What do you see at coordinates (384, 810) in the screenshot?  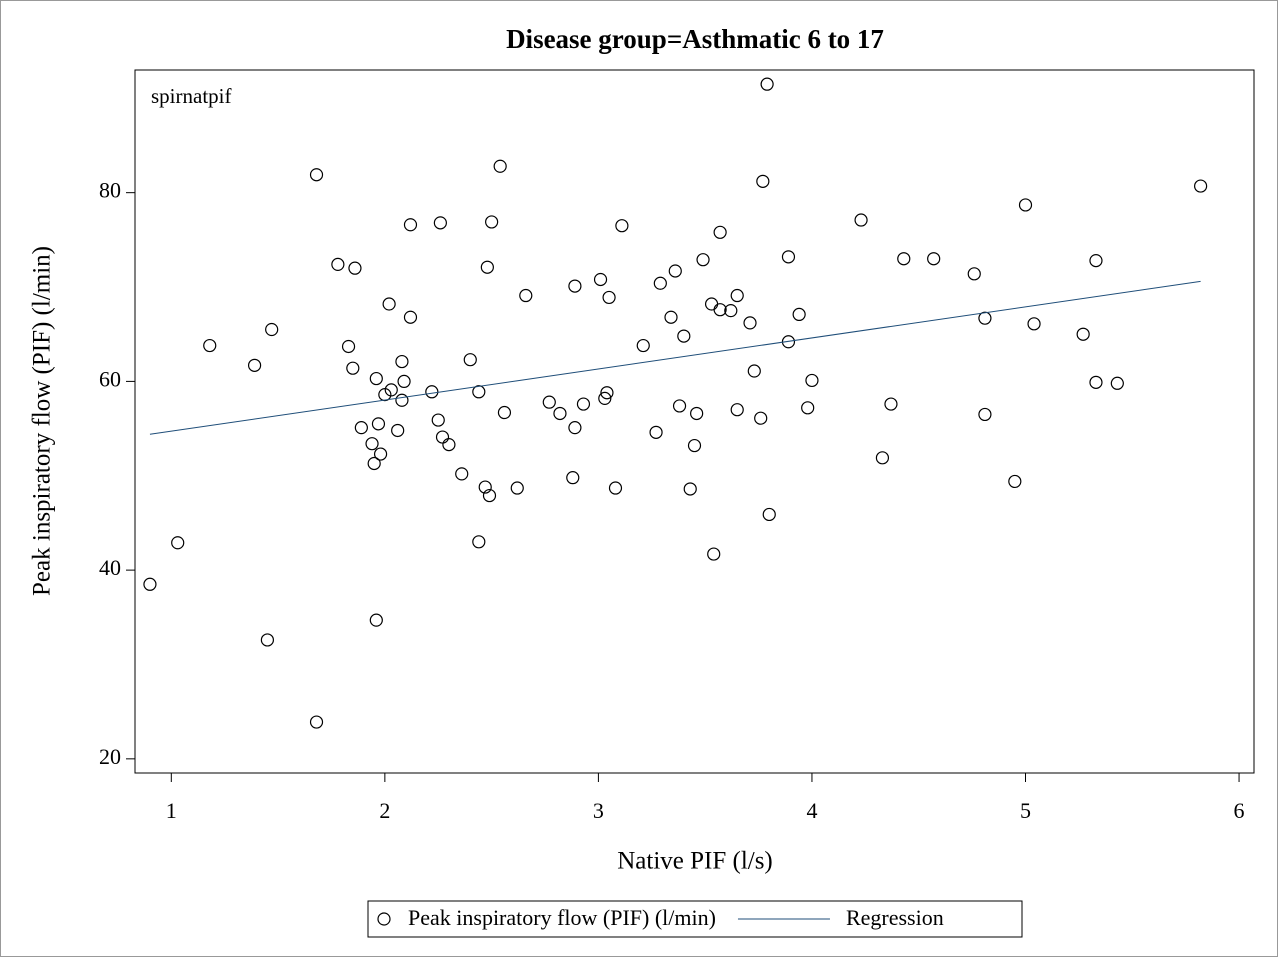 I see `x-tick-label: 2` at bounding box center [384, 810].